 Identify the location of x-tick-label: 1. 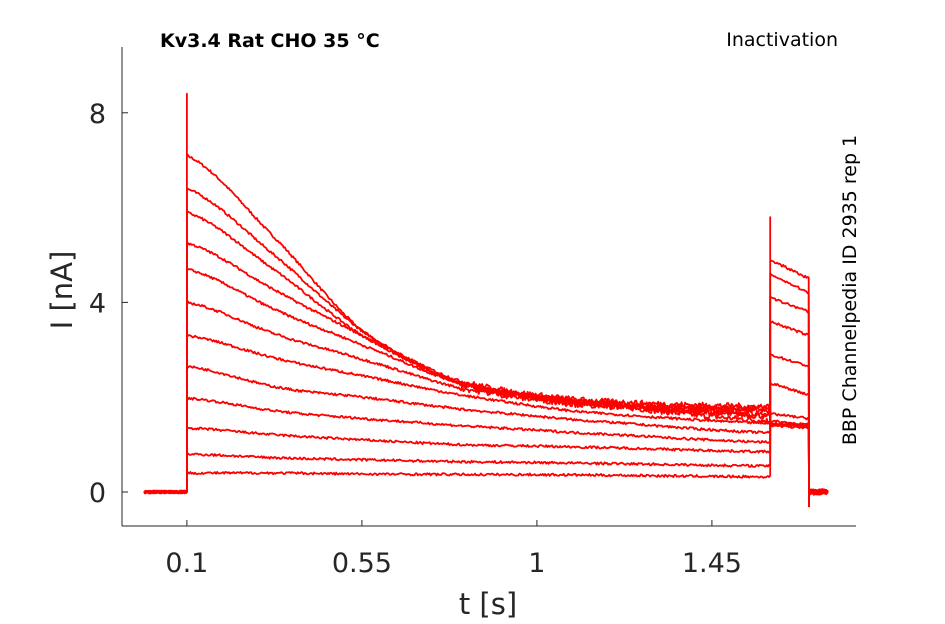
(536, 563).